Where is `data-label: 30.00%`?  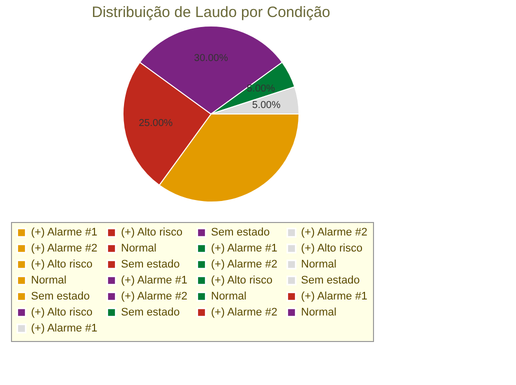 data-label: 30.00% is located at coordinates (211, 58).